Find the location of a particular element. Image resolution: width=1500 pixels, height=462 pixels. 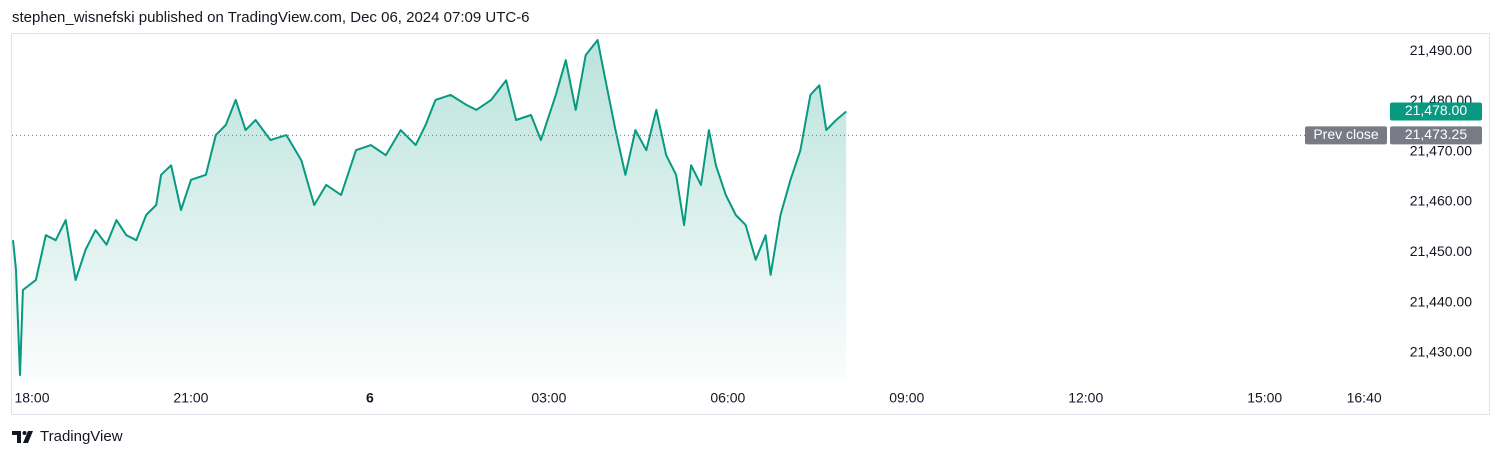

y-tick-label: 21,470.00 is located at coordinates (1441, 150).